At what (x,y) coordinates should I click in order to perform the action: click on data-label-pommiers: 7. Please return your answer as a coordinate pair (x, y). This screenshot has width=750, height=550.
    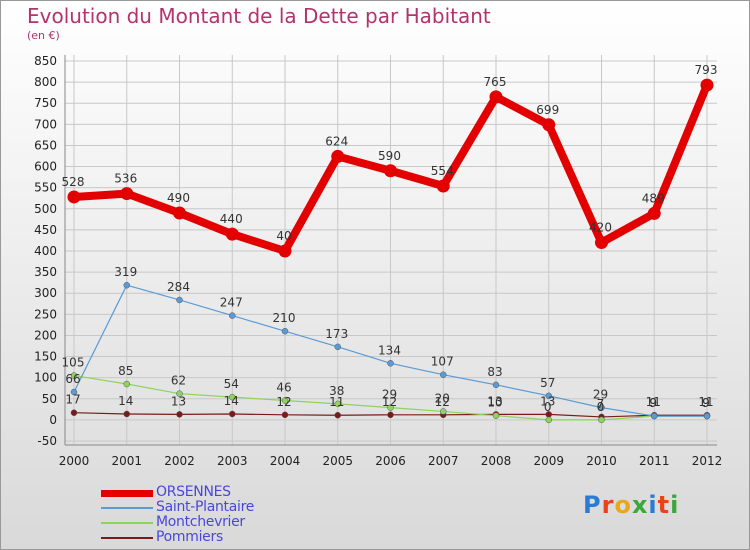
    Looking at the image, I should click on (601, 404).